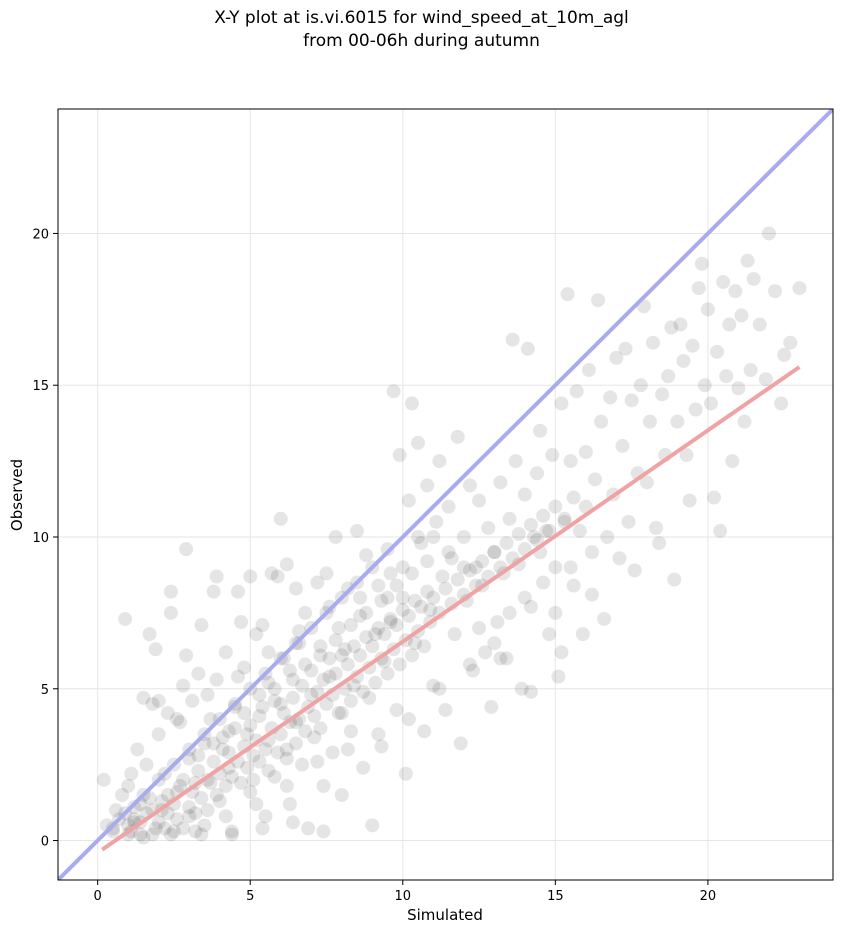 This screenshot has width=843, height=934. Describe the element at coordinates (45, 690) in the screenshot. I see `y-tick-label: 5` at that location.